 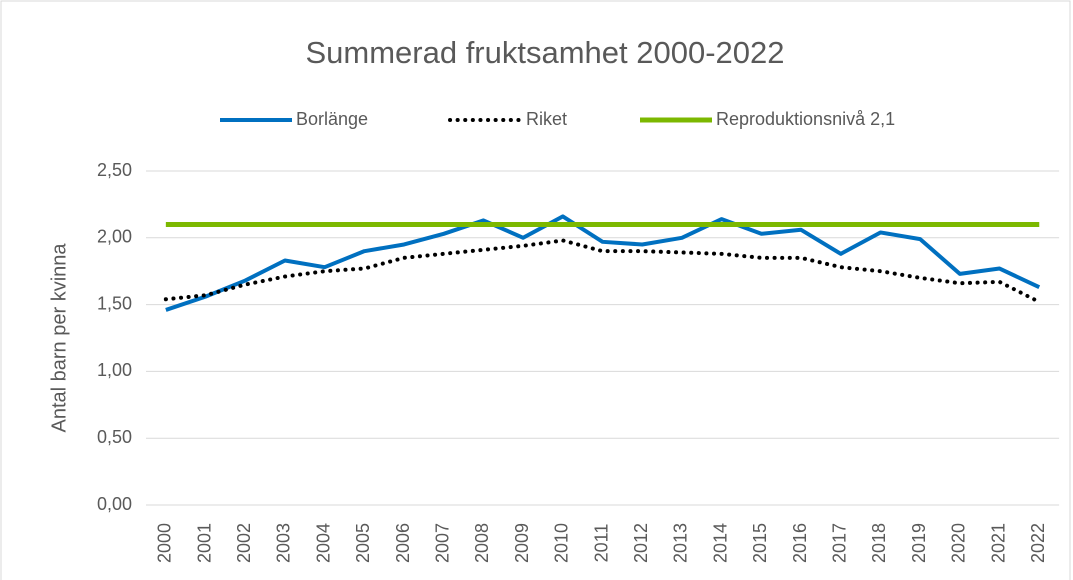 What do you see at coordinates (546, 119) in the screenshot?
I see `legend-label: Riket` at bounding box center [546, 119].